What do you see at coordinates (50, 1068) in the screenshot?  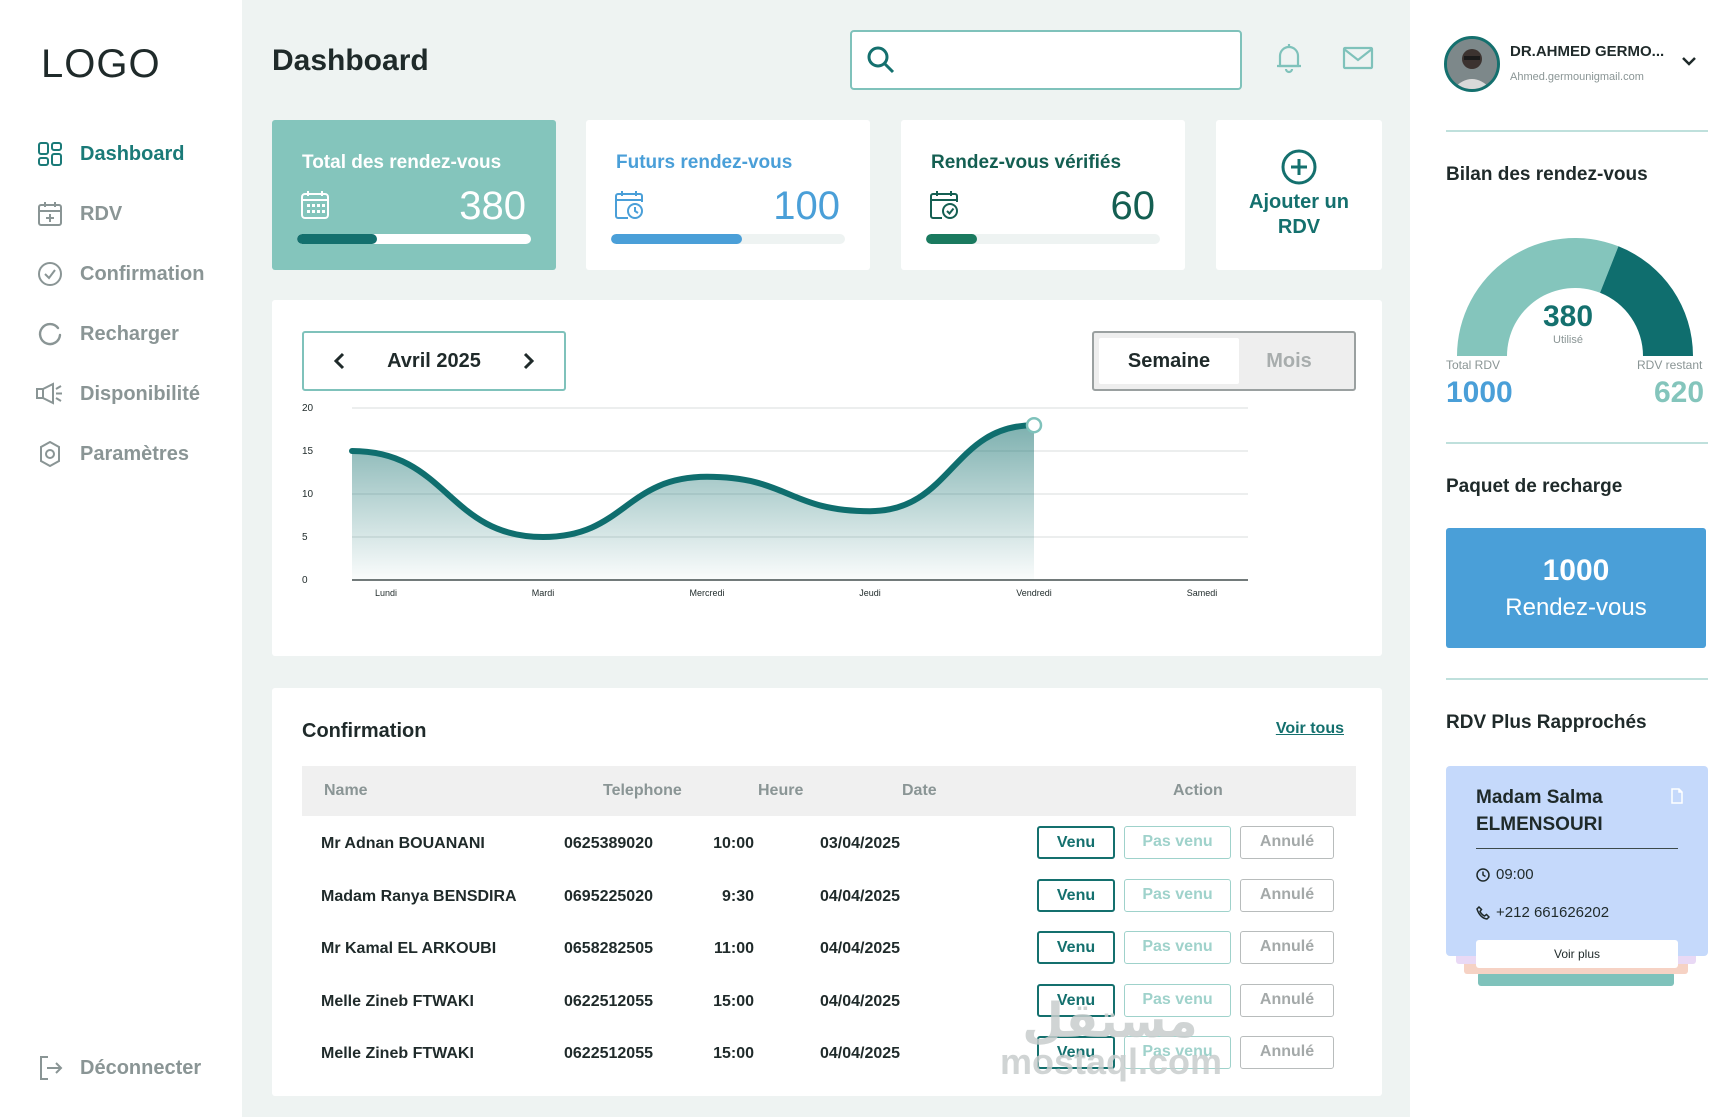 I see `logout-icon` at bounding box center [50, 1068].